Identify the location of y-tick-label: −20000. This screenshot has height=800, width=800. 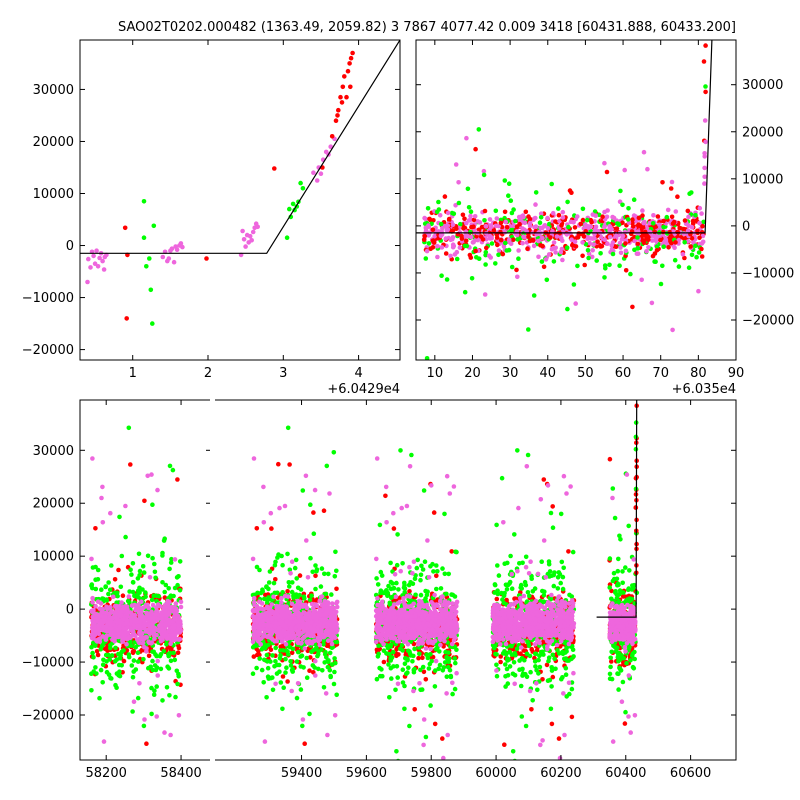
(768, 321).